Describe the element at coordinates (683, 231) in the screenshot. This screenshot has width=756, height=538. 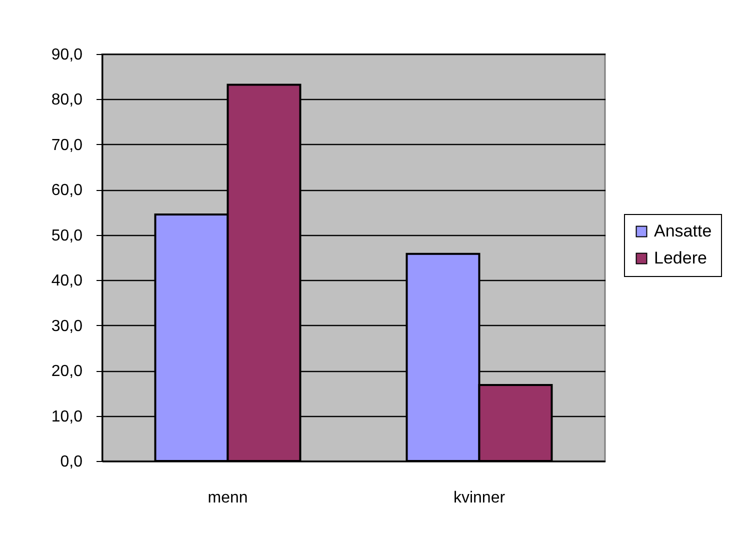
I see `legend-label: Ansatte` at that location.